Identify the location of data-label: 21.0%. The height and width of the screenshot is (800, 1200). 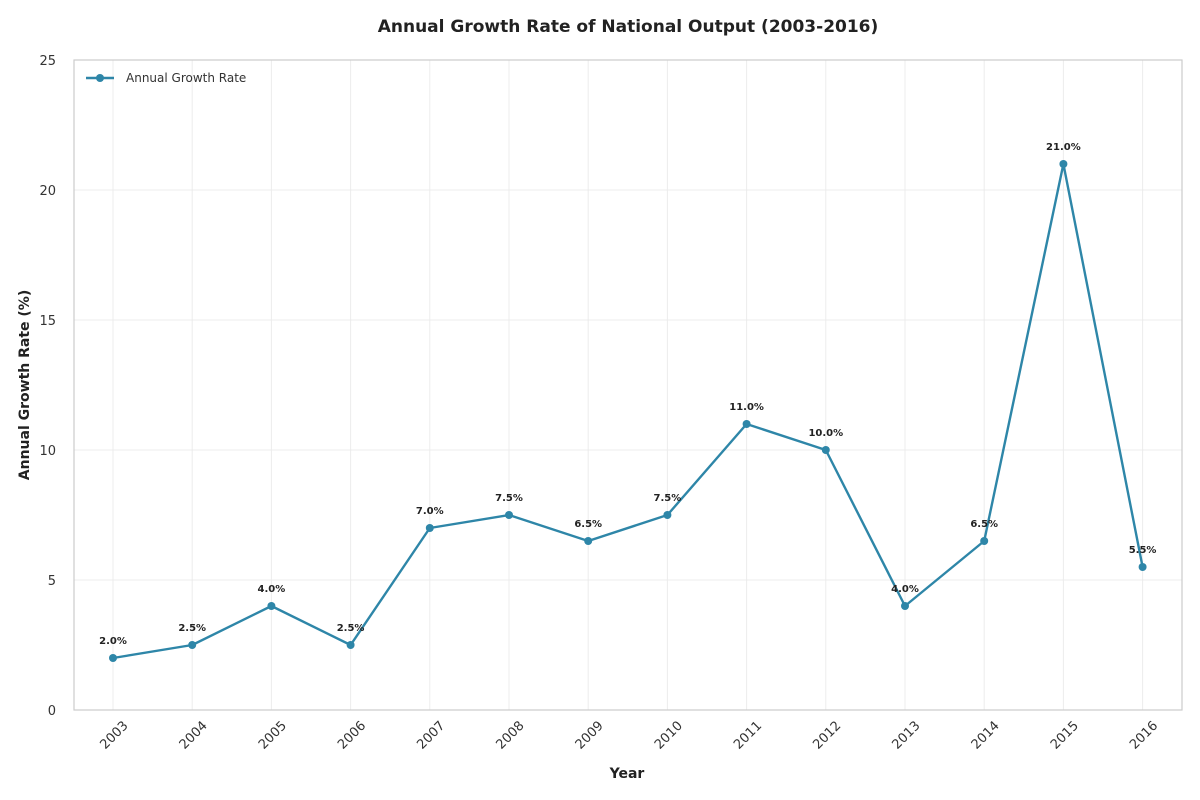
(1063, 147).